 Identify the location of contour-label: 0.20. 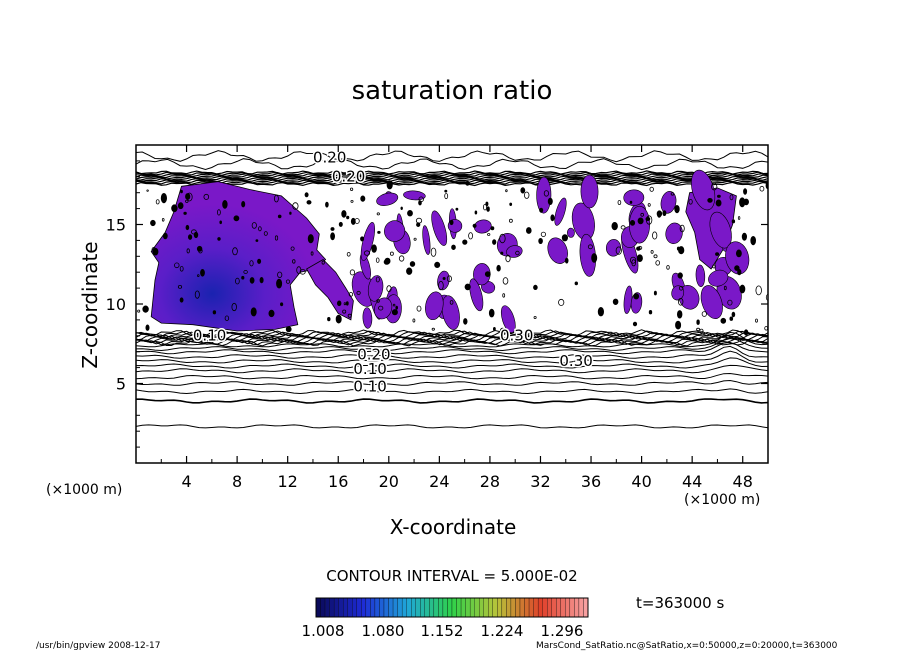
(373, 355).